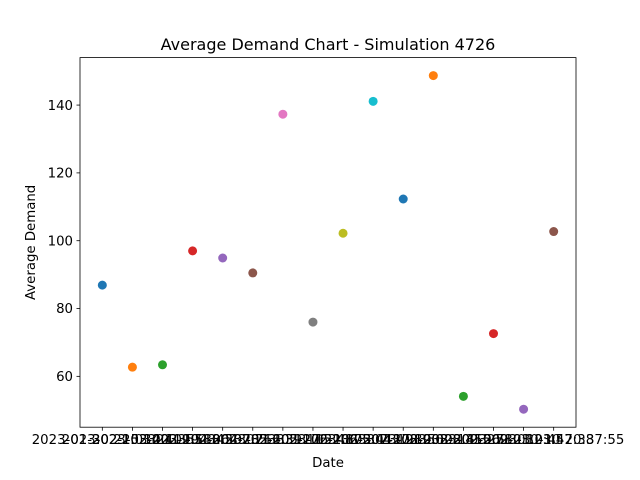 The height and width of the screenshot is (480, 640). Describe the element at coordinates (312, 440) in the screenshot. I see `x-tick-label: 2023-05-27 22:17:30` at that location.